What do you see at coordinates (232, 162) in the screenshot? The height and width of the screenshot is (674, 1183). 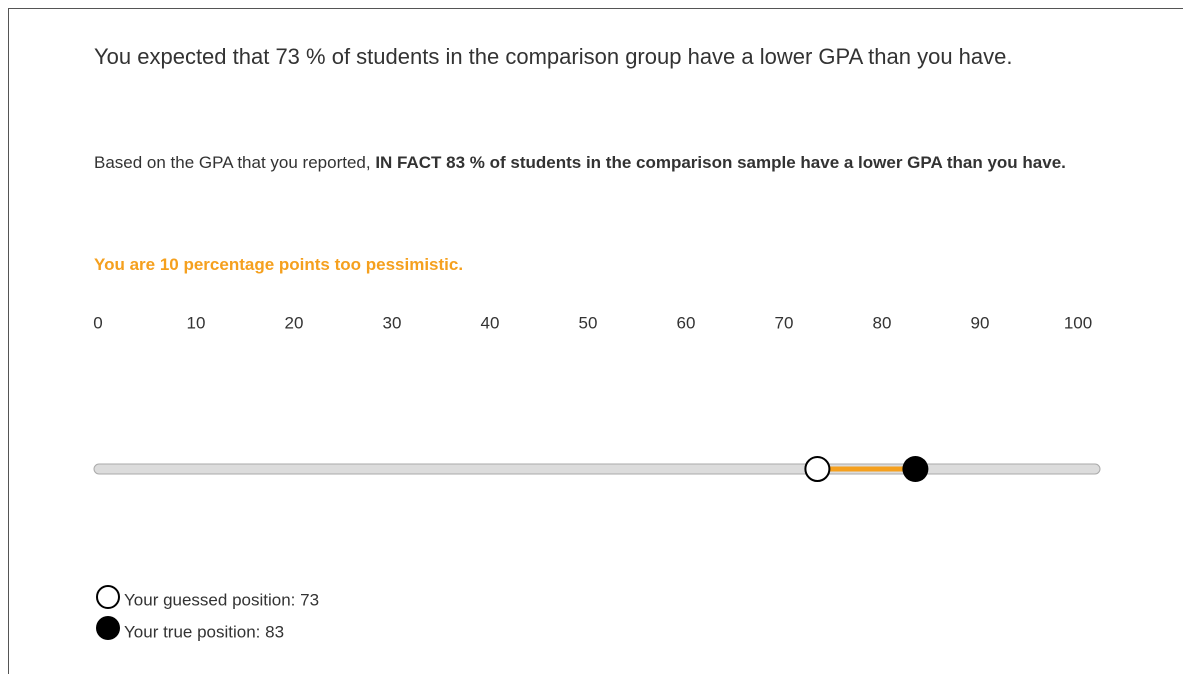 I see `fact-intro: Based on the GPA that you reported,` at bounding box center [232, 162].